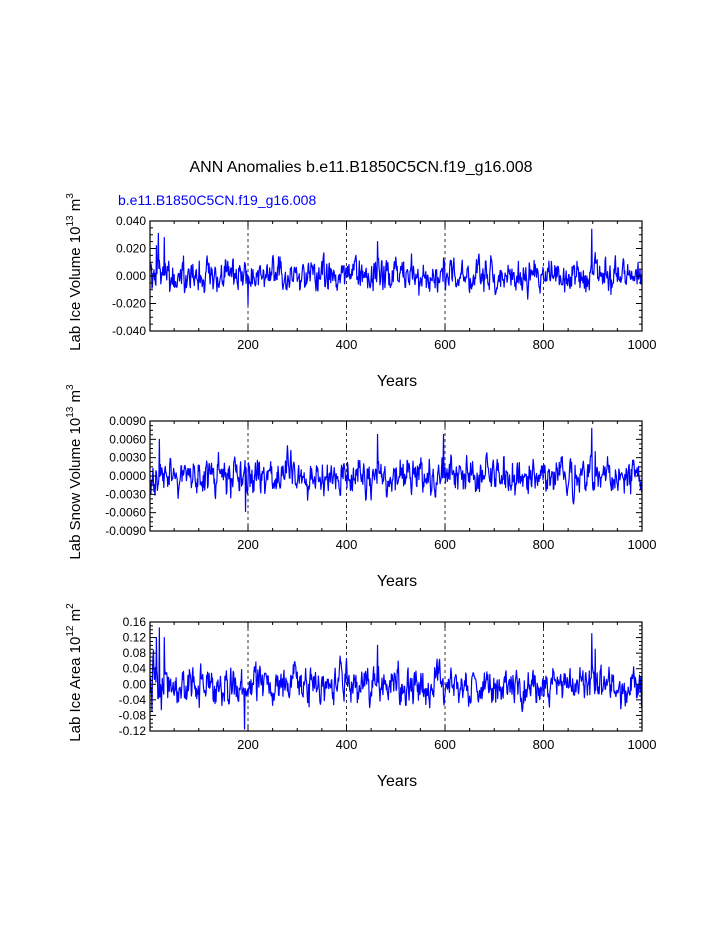  Describe the element at coordinates (135, 622) in the screenshot. I see `y-tick-label: 0.16` at that location.